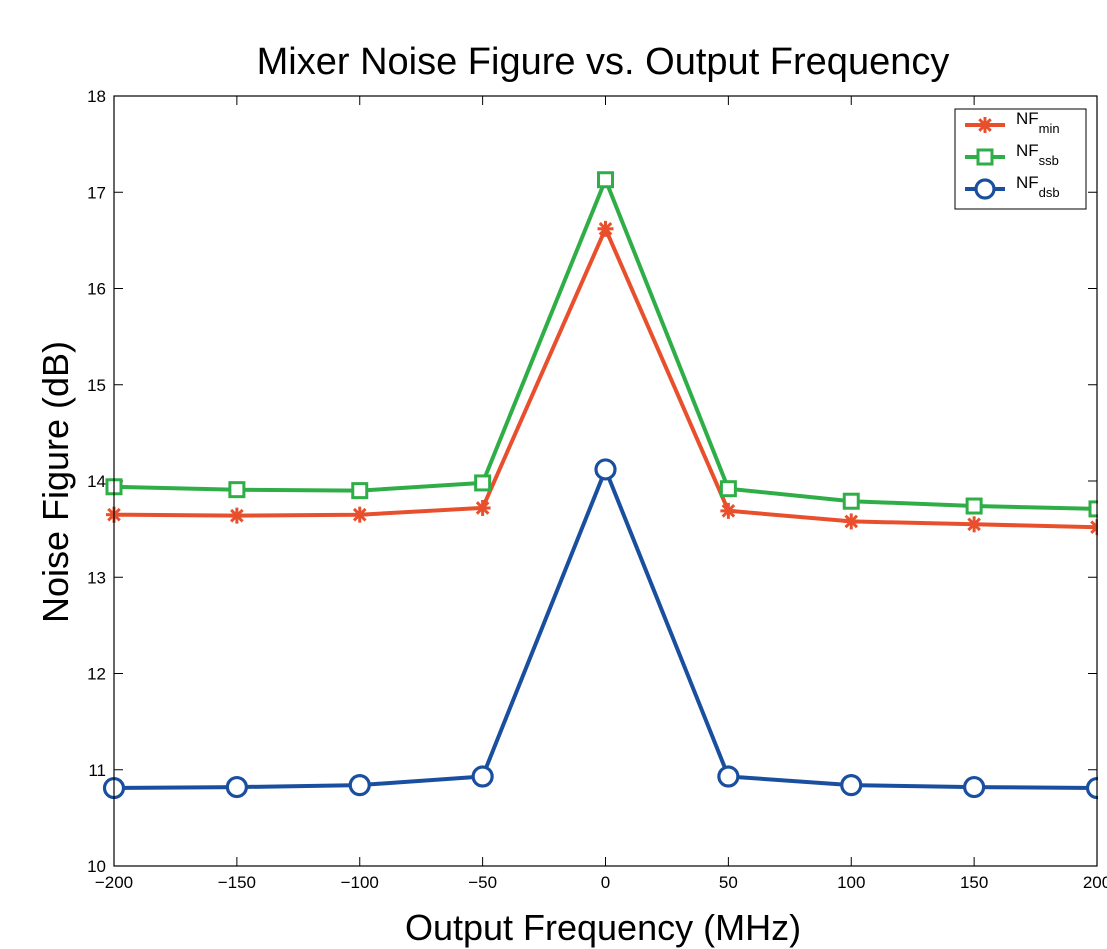 This screenshot has height=949, width=1107. Describe the element at coordinates (96, 289) in the screenshot. I see `y-tick-label: 16` at that location.